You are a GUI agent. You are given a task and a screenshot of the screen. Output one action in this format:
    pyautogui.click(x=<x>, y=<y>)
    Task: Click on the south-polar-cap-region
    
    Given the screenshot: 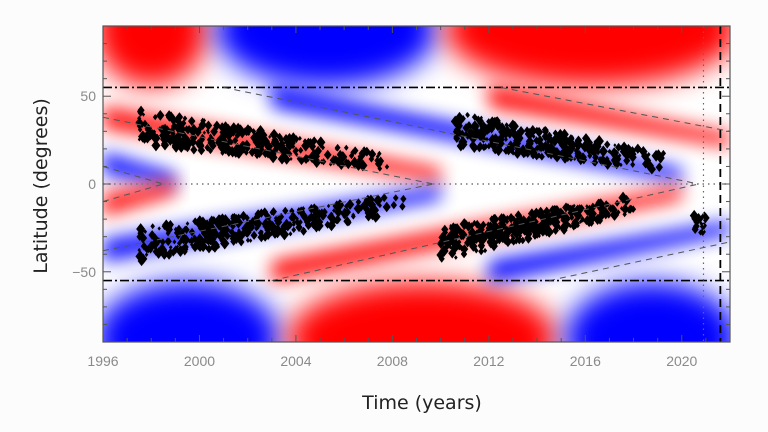 What is the action you would take?
    pyautogui.click(x=191, y=311)
    